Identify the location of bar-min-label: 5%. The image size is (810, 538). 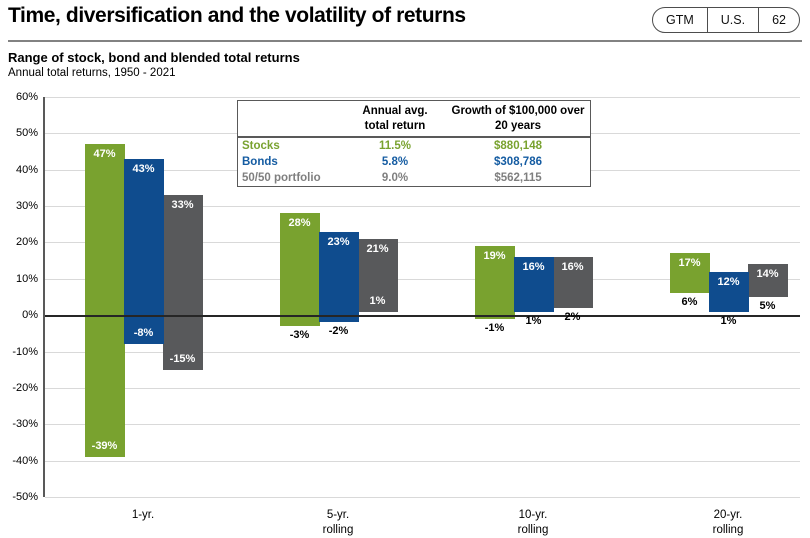
(767, 306).